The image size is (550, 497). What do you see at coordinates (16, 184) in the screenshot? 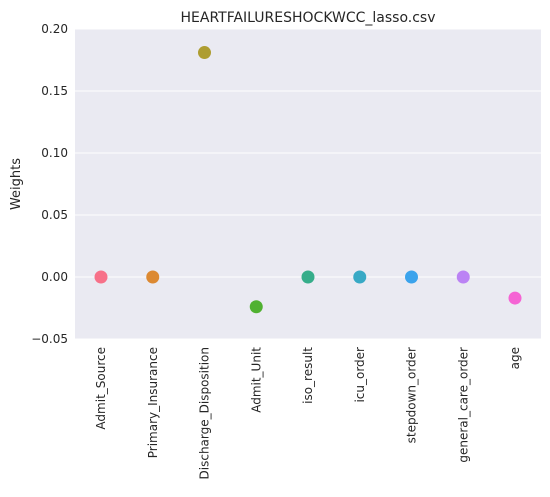
I see `y-axis-label: Weights` at bounding box center [16, 184].